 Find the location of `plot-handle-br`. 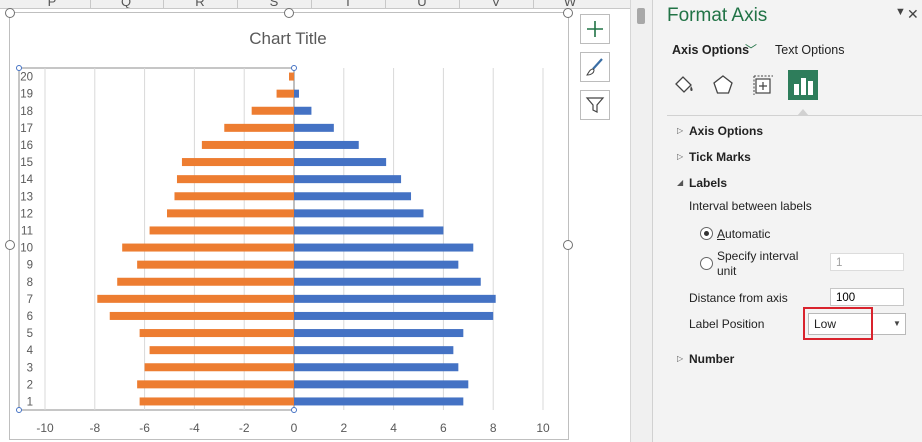

plot-handle-br is located at coordinates (294, 410).